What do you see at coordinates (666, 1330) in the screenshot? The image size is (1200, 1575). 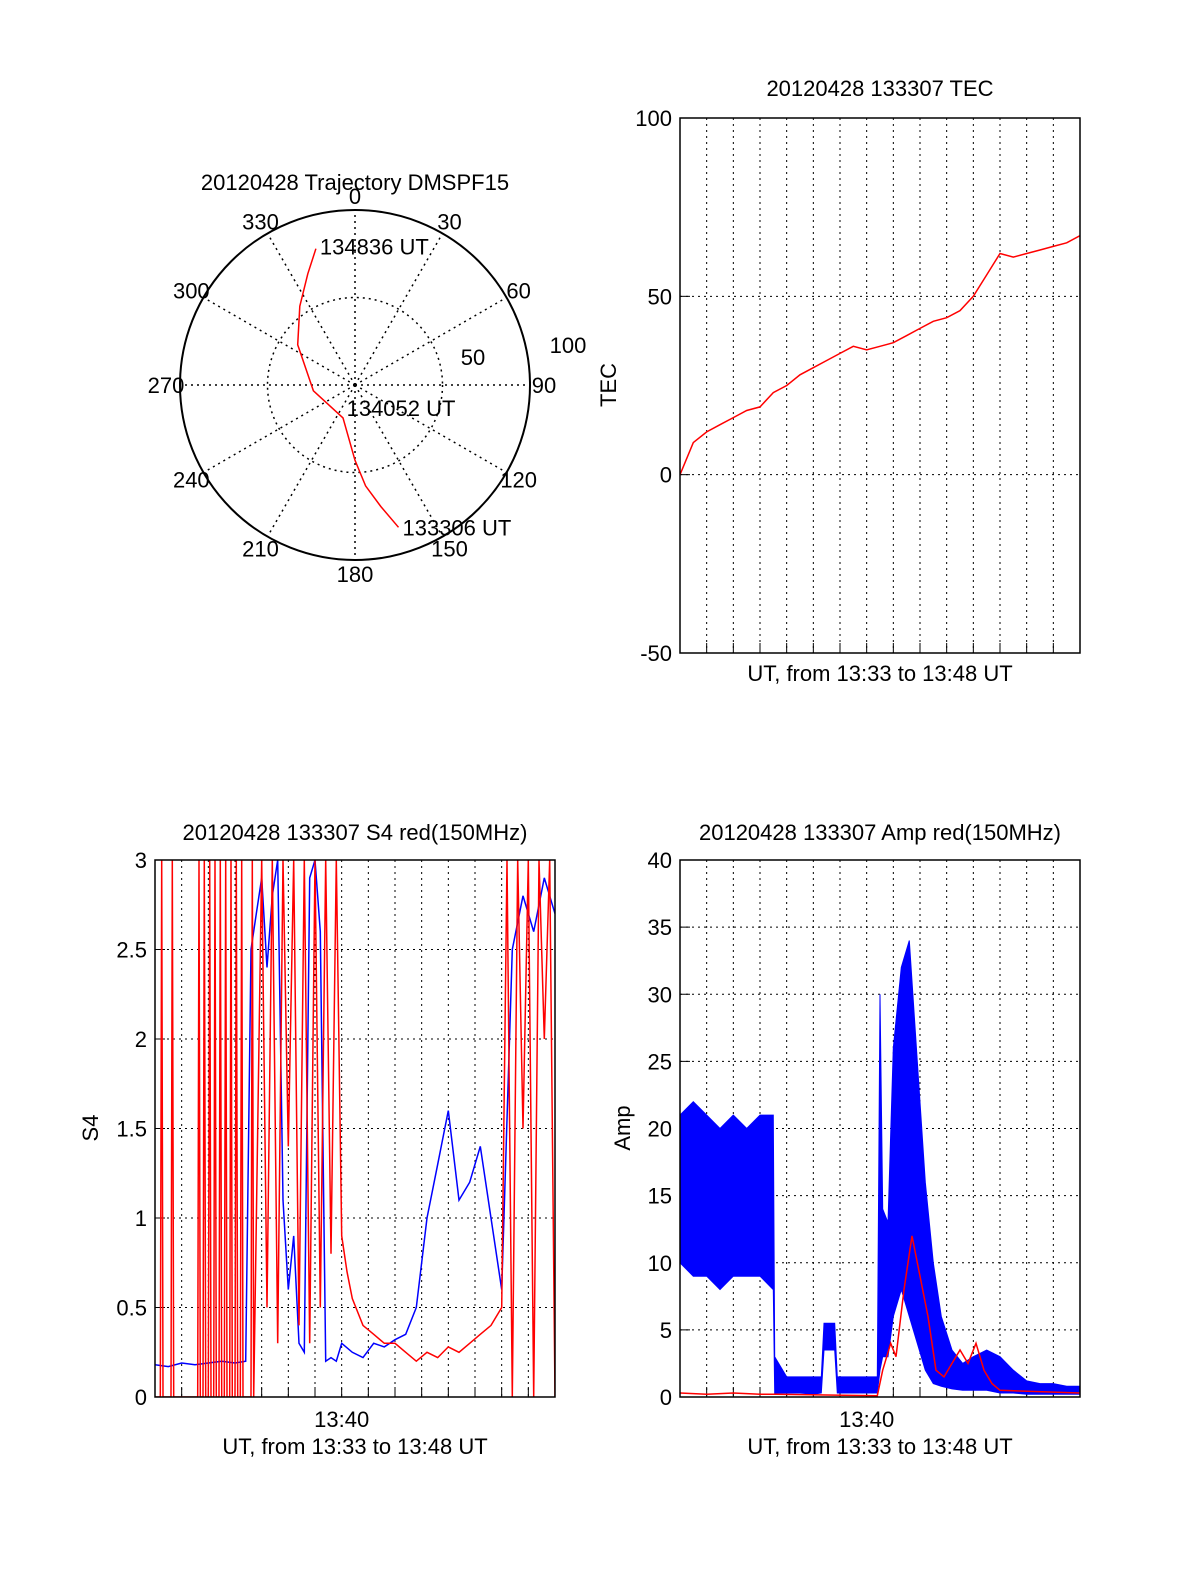 I see `y-tick-label: 5` at bounding box center [666, 1330].